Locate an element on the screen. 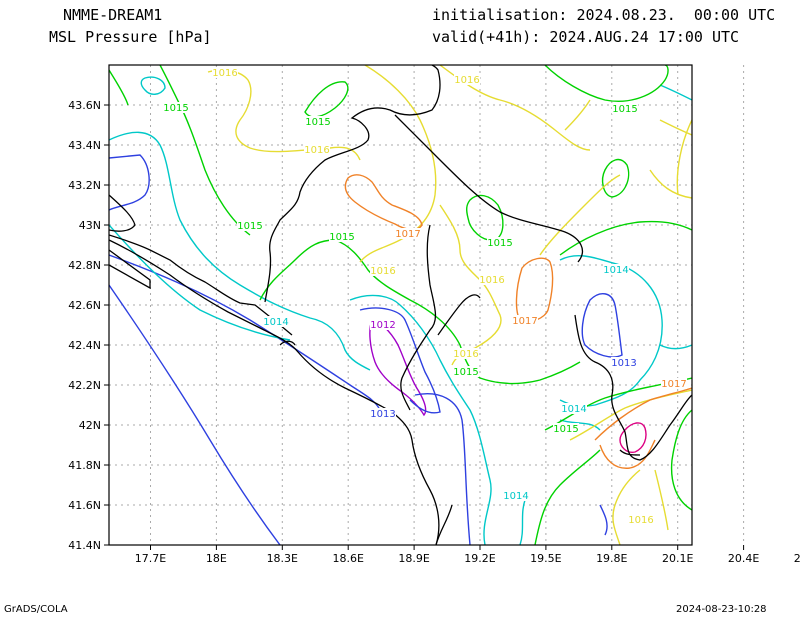  lon-tick-label: 18.3E is located at coordinates (282, 558).